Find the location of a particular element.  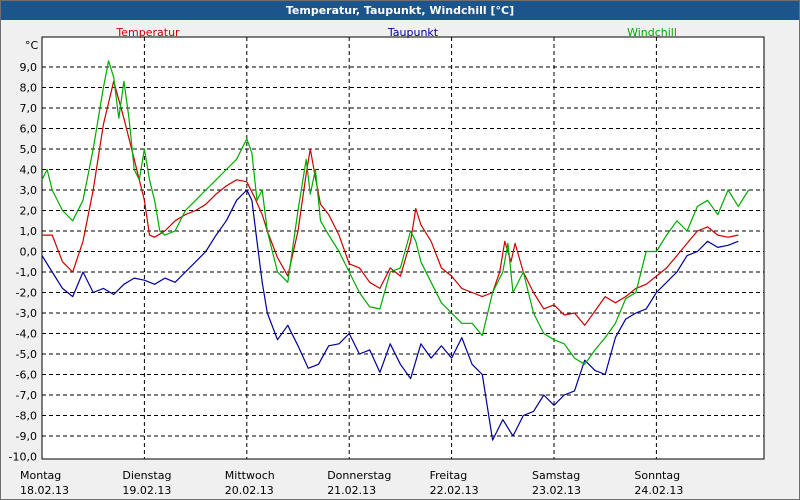

x-tick-date: 21.02.13 is located at coordinates (351, 490).